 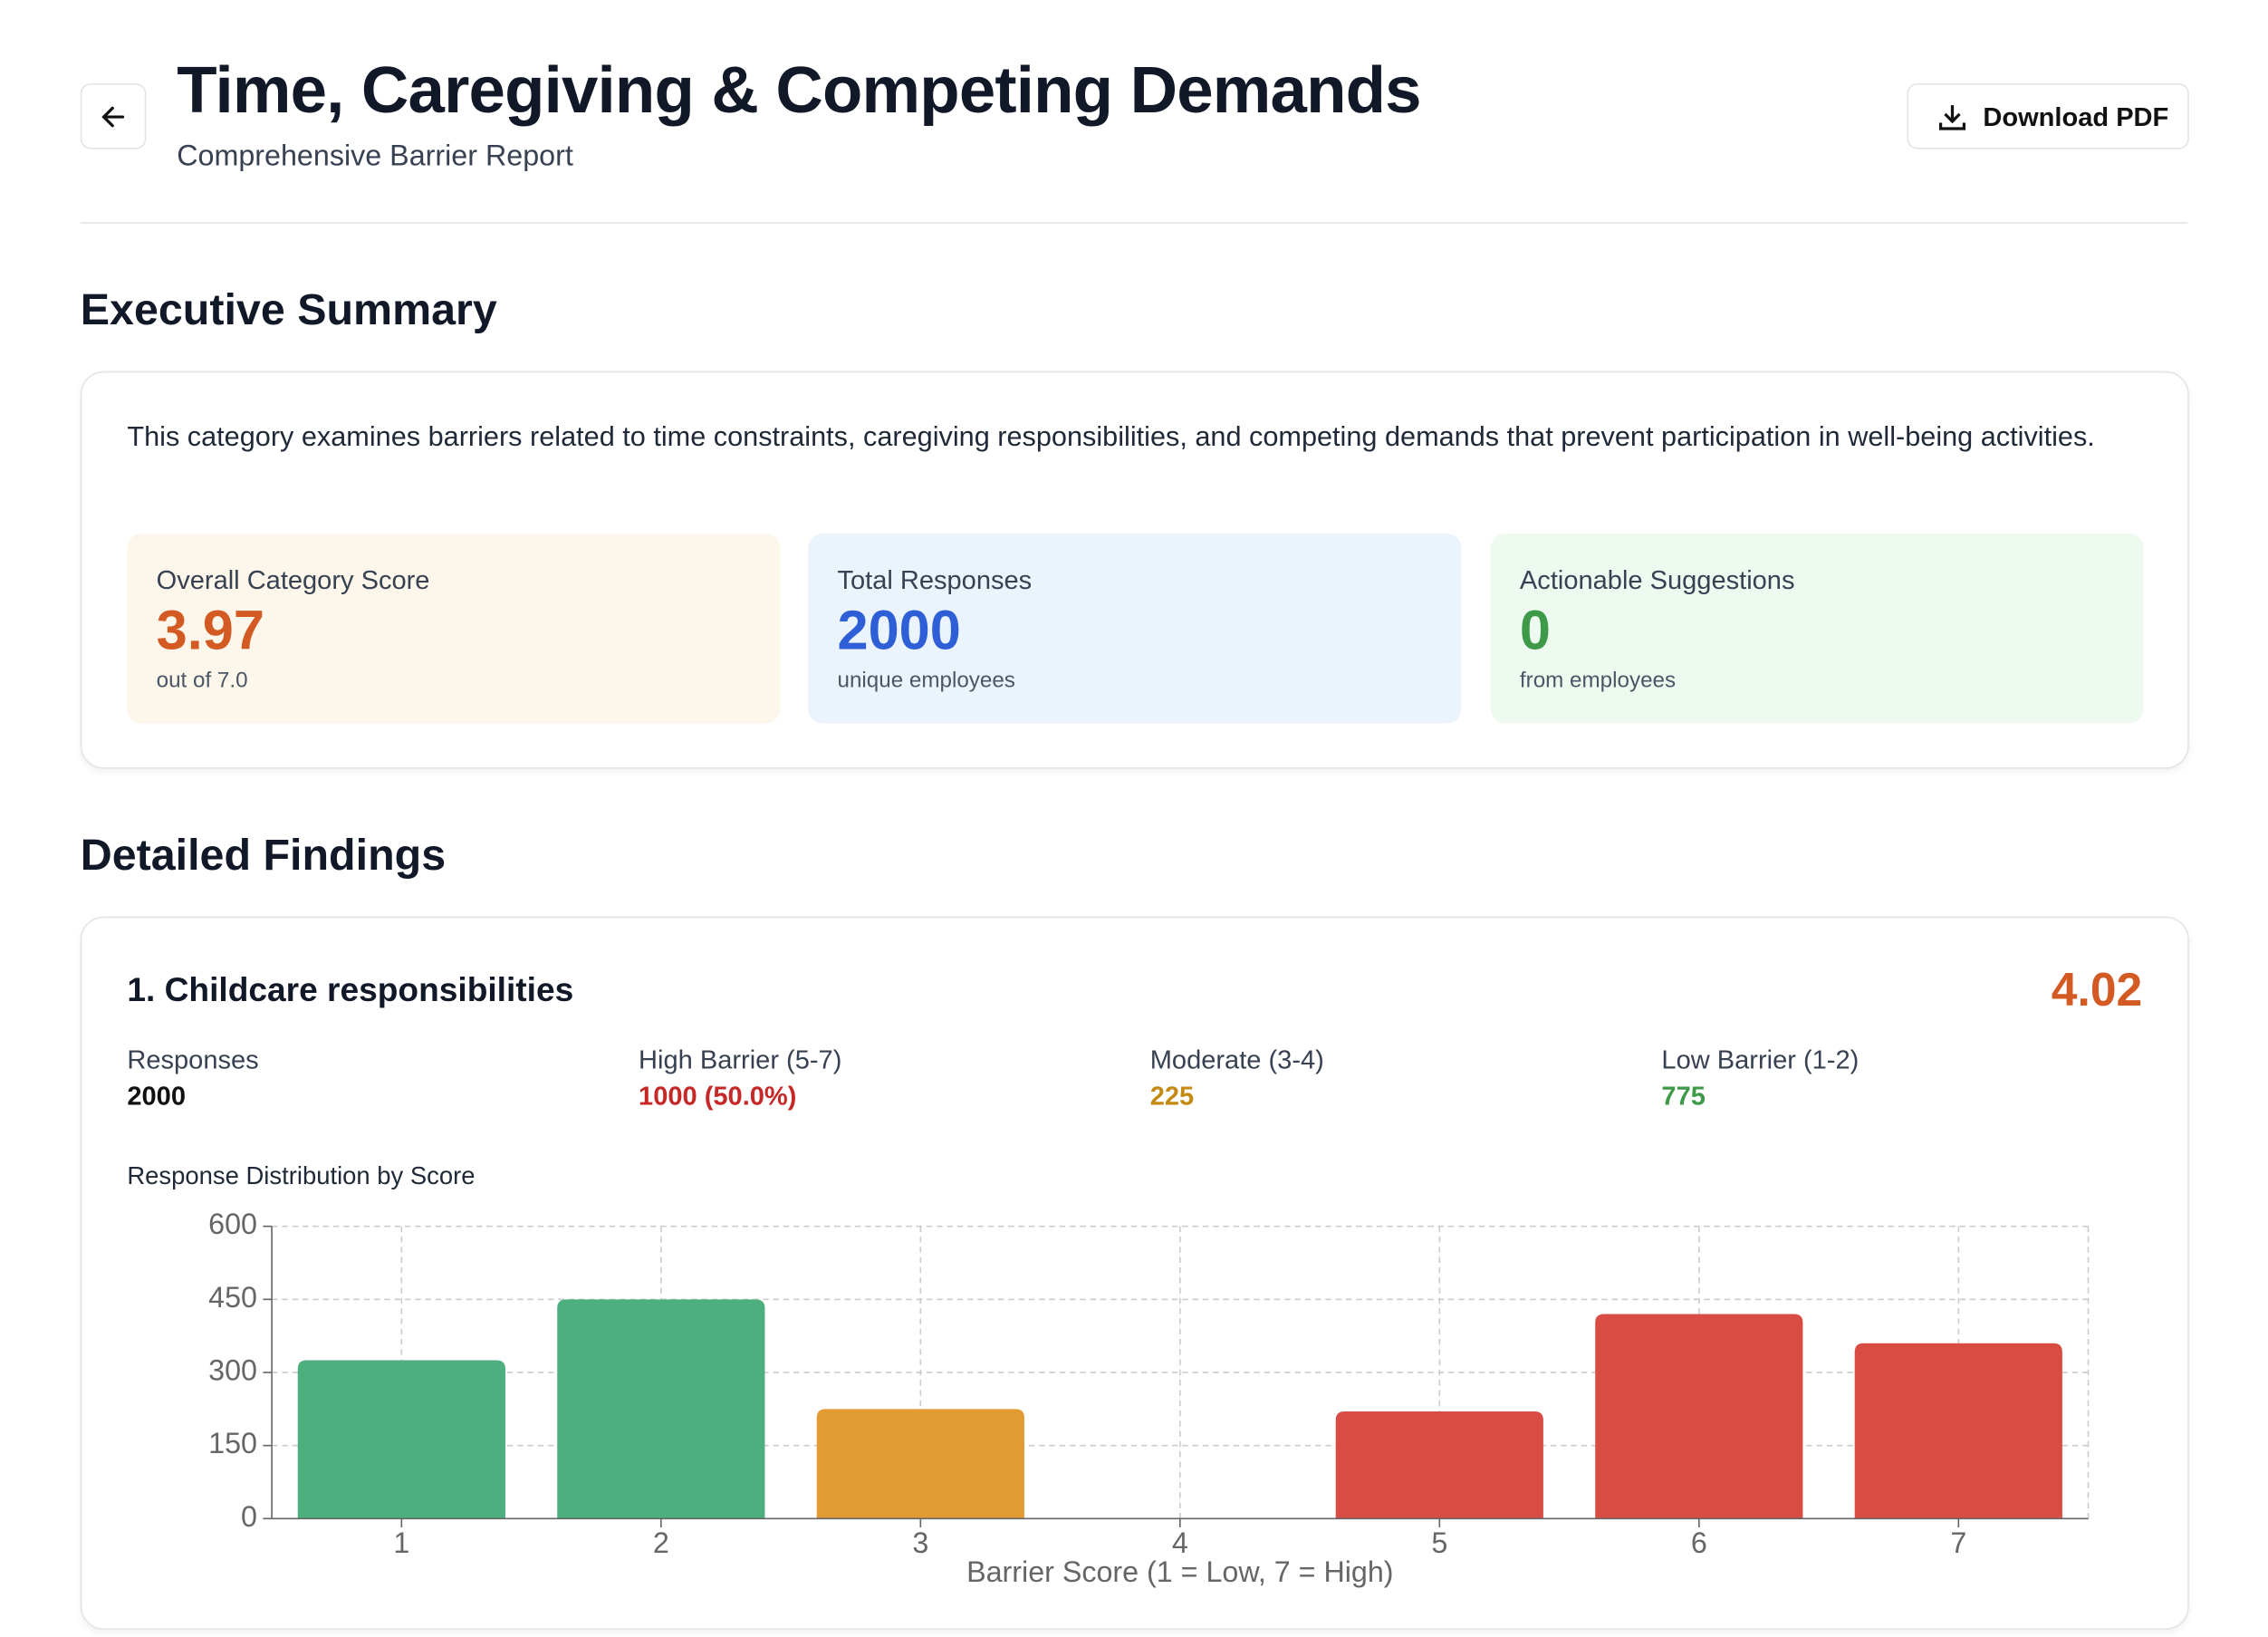 I want to click on back-icon, so click(x=113, y=117).